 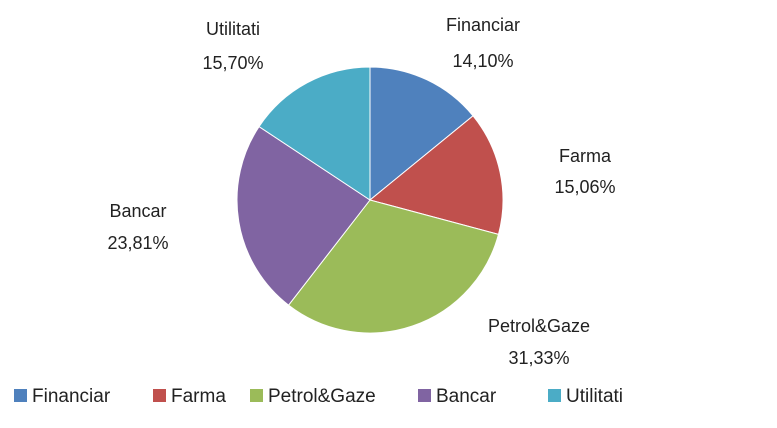 What do you see at coordinates (483, 25) in the screenshot?
I see `slice-label-name: Financiar` at bounding box center [483, 25].